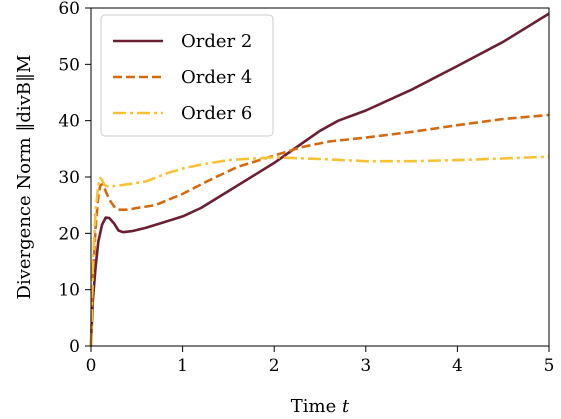 Image resolution: width=561 pixels, height=419 pixels. I want to click on y-axis-ticks: 0 10 20 30 40 50 60, so click(74, 178).